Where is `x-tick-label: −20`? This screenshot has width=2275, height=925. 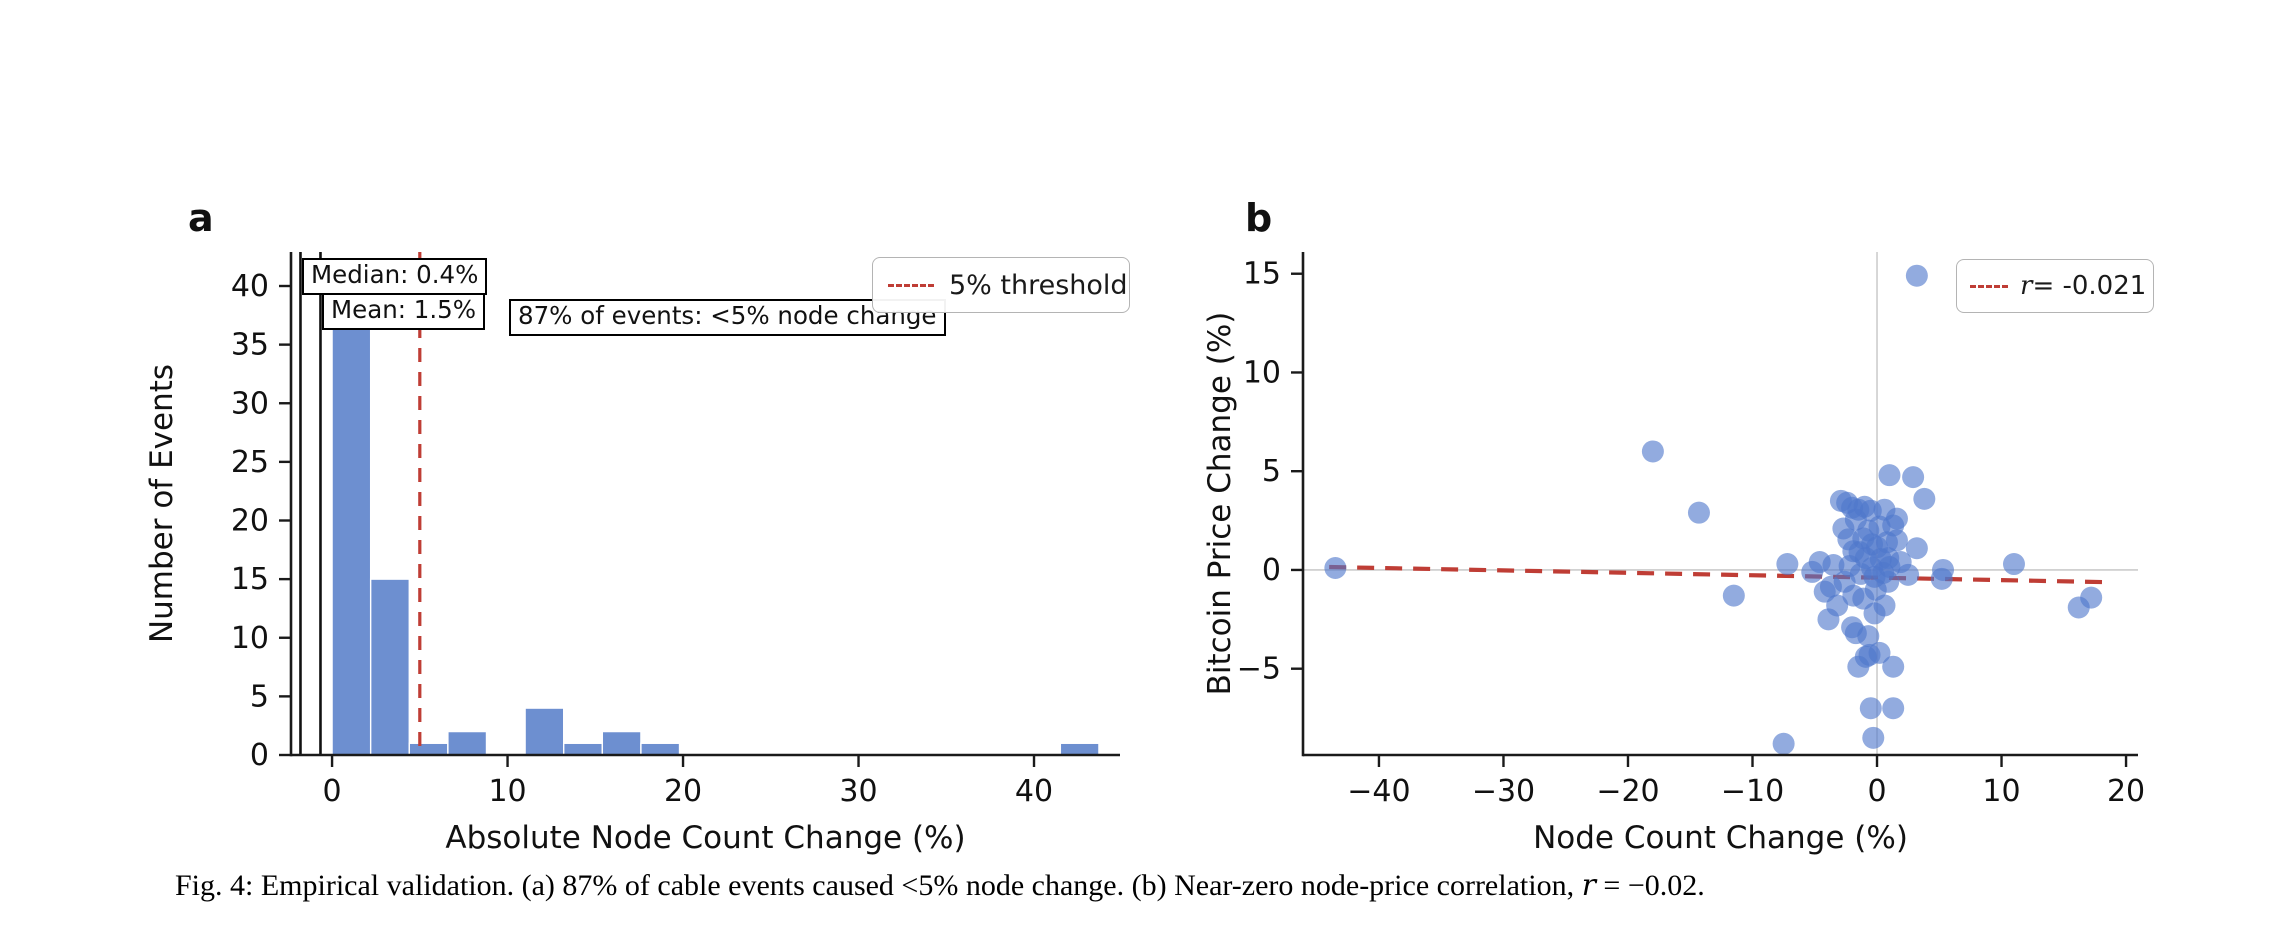 x-tick-label: −20 is located at coordinates (1627, 791).